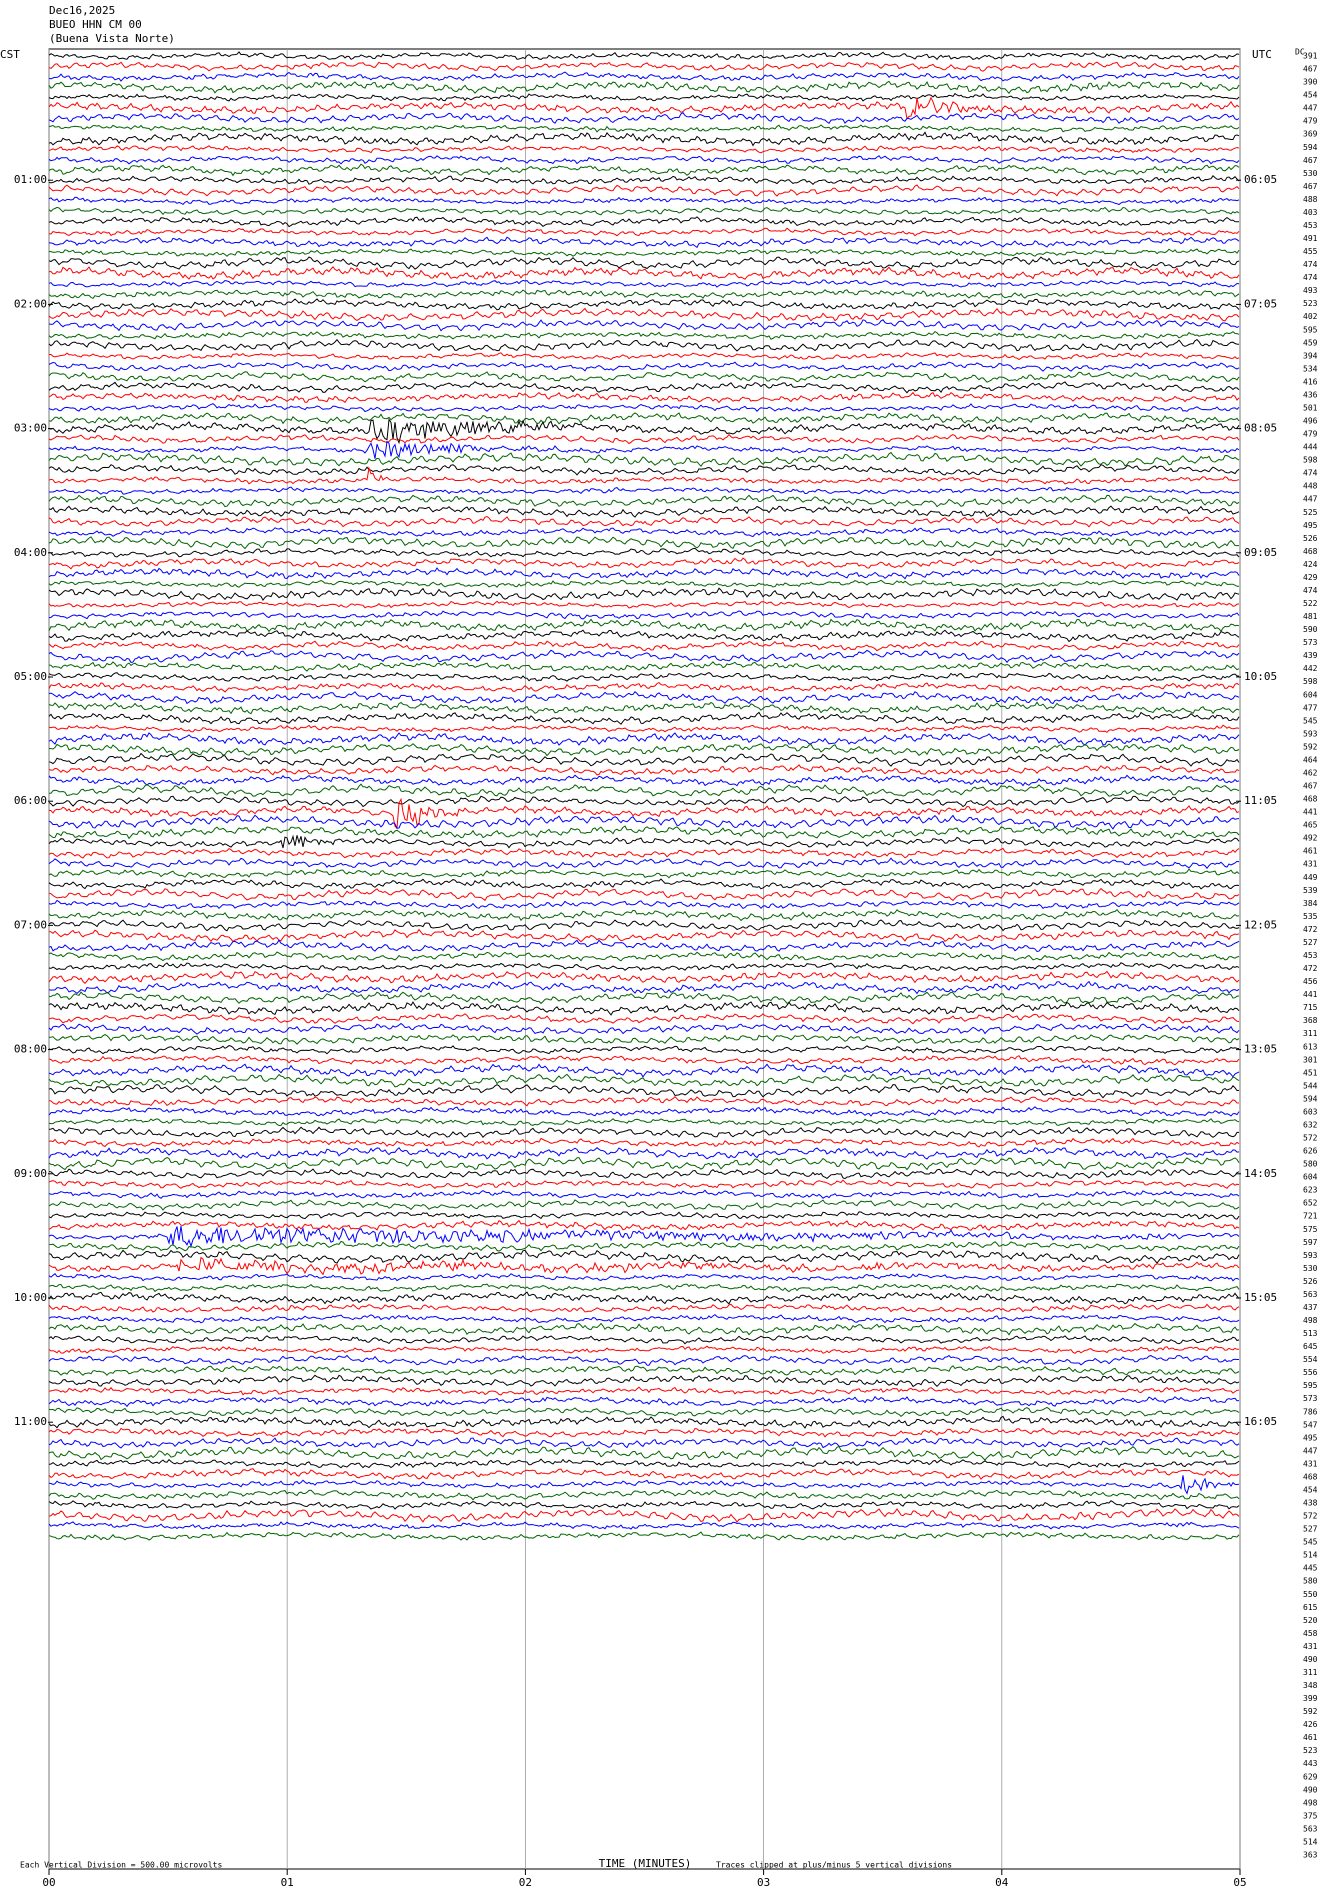 Image resolution: width=1330 pixels, height=1898 pixels. I want to click on left-time-label: 02:00, so click(30, 303).